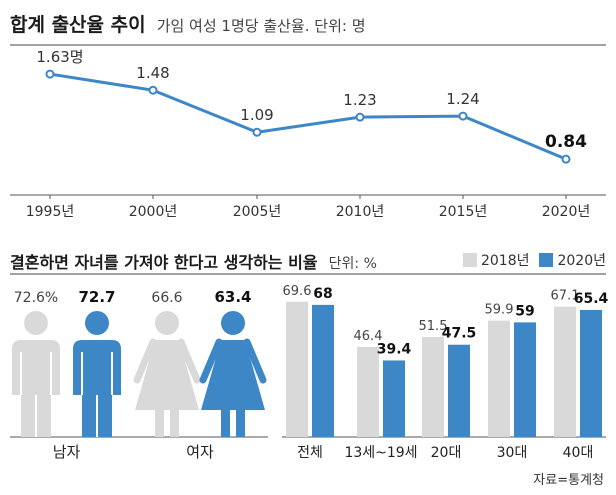 This screenshot has height=495, width=616. What do you see at coordinates (394, 349) in the screenshot?
I see `bar-value-2020: 39.4` at bounding box center [394, 349].